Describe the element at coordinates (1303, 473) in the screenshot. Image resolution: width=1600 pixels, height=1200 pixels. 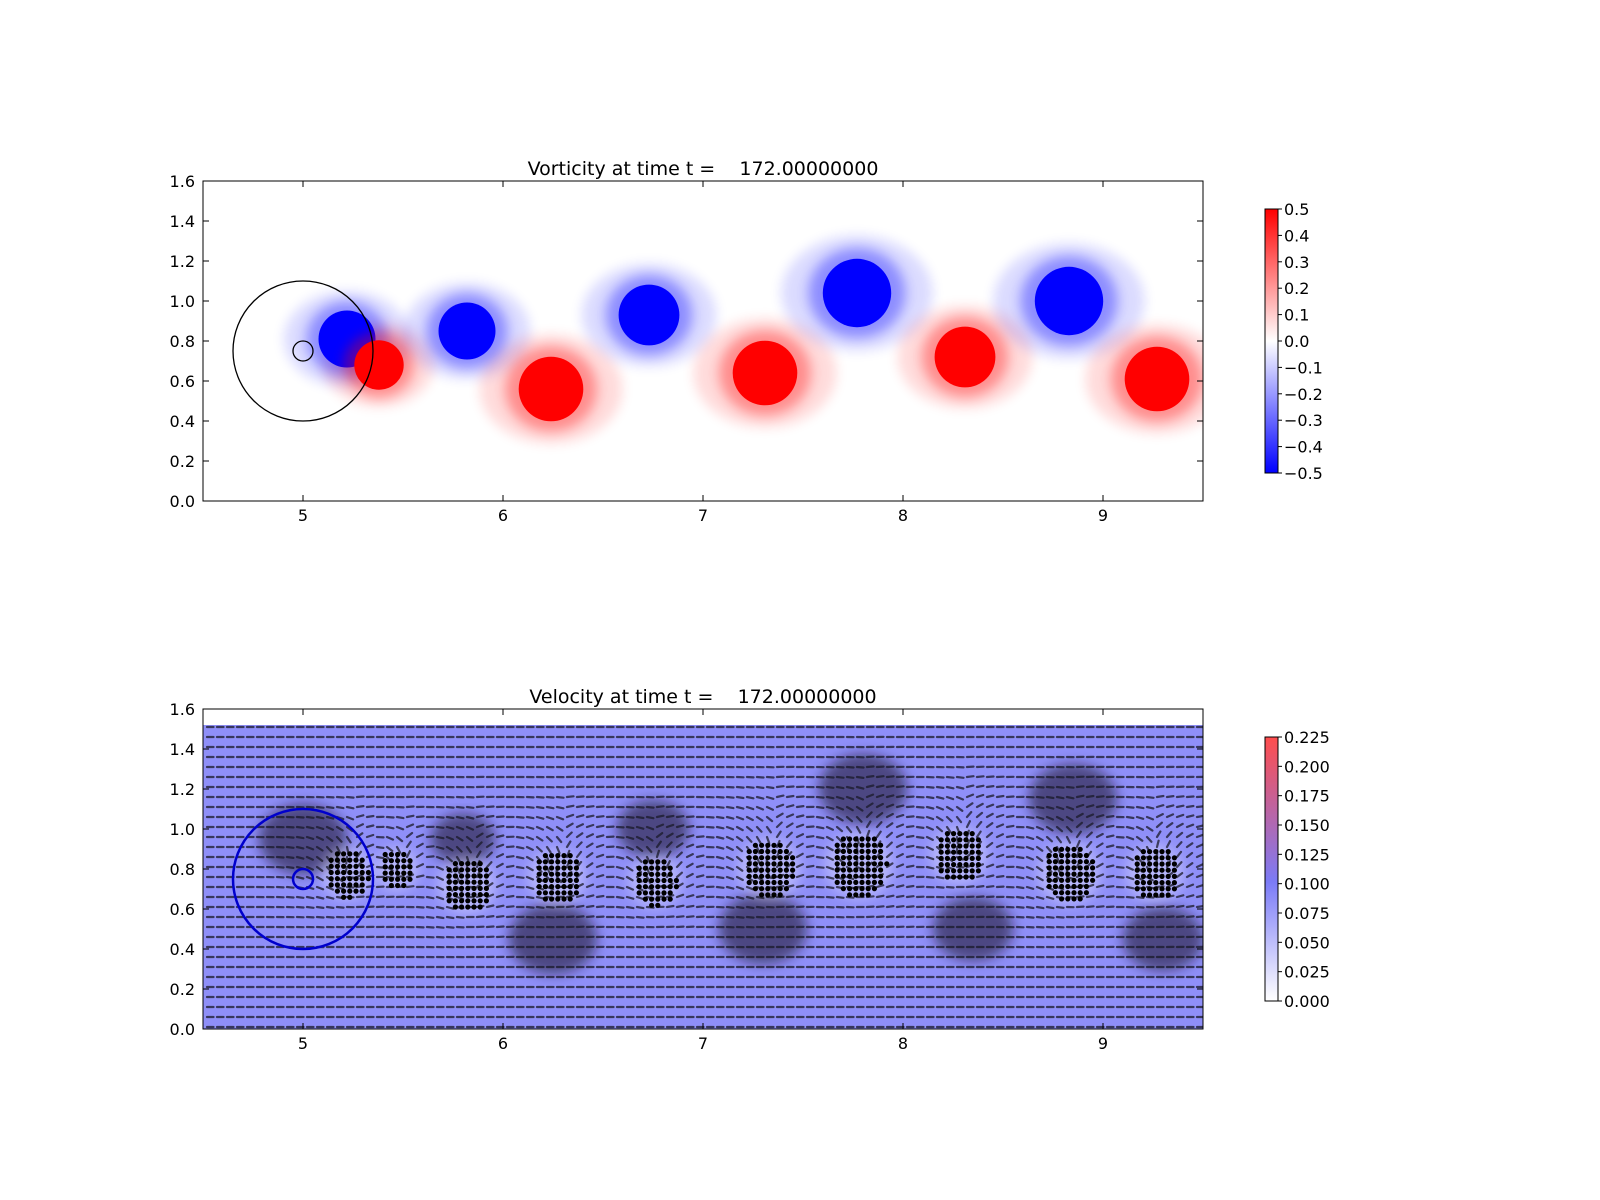
I see `colorbar-tick-label: −0.5` at that location.